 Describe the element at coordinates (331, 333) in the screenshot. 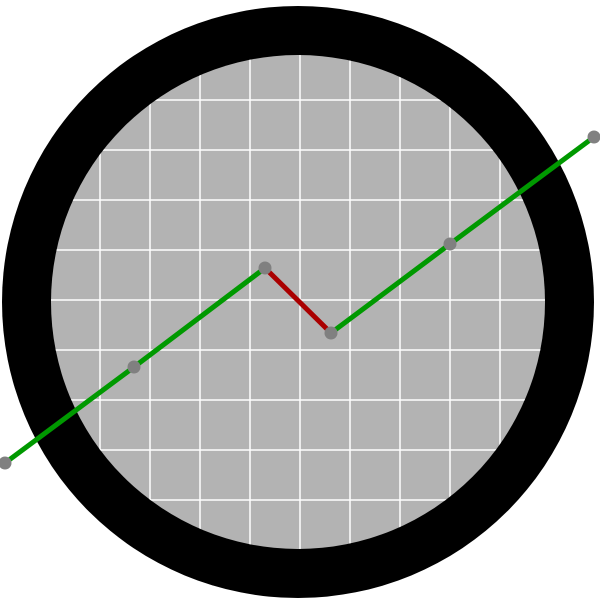

I see `node-d` at that location.